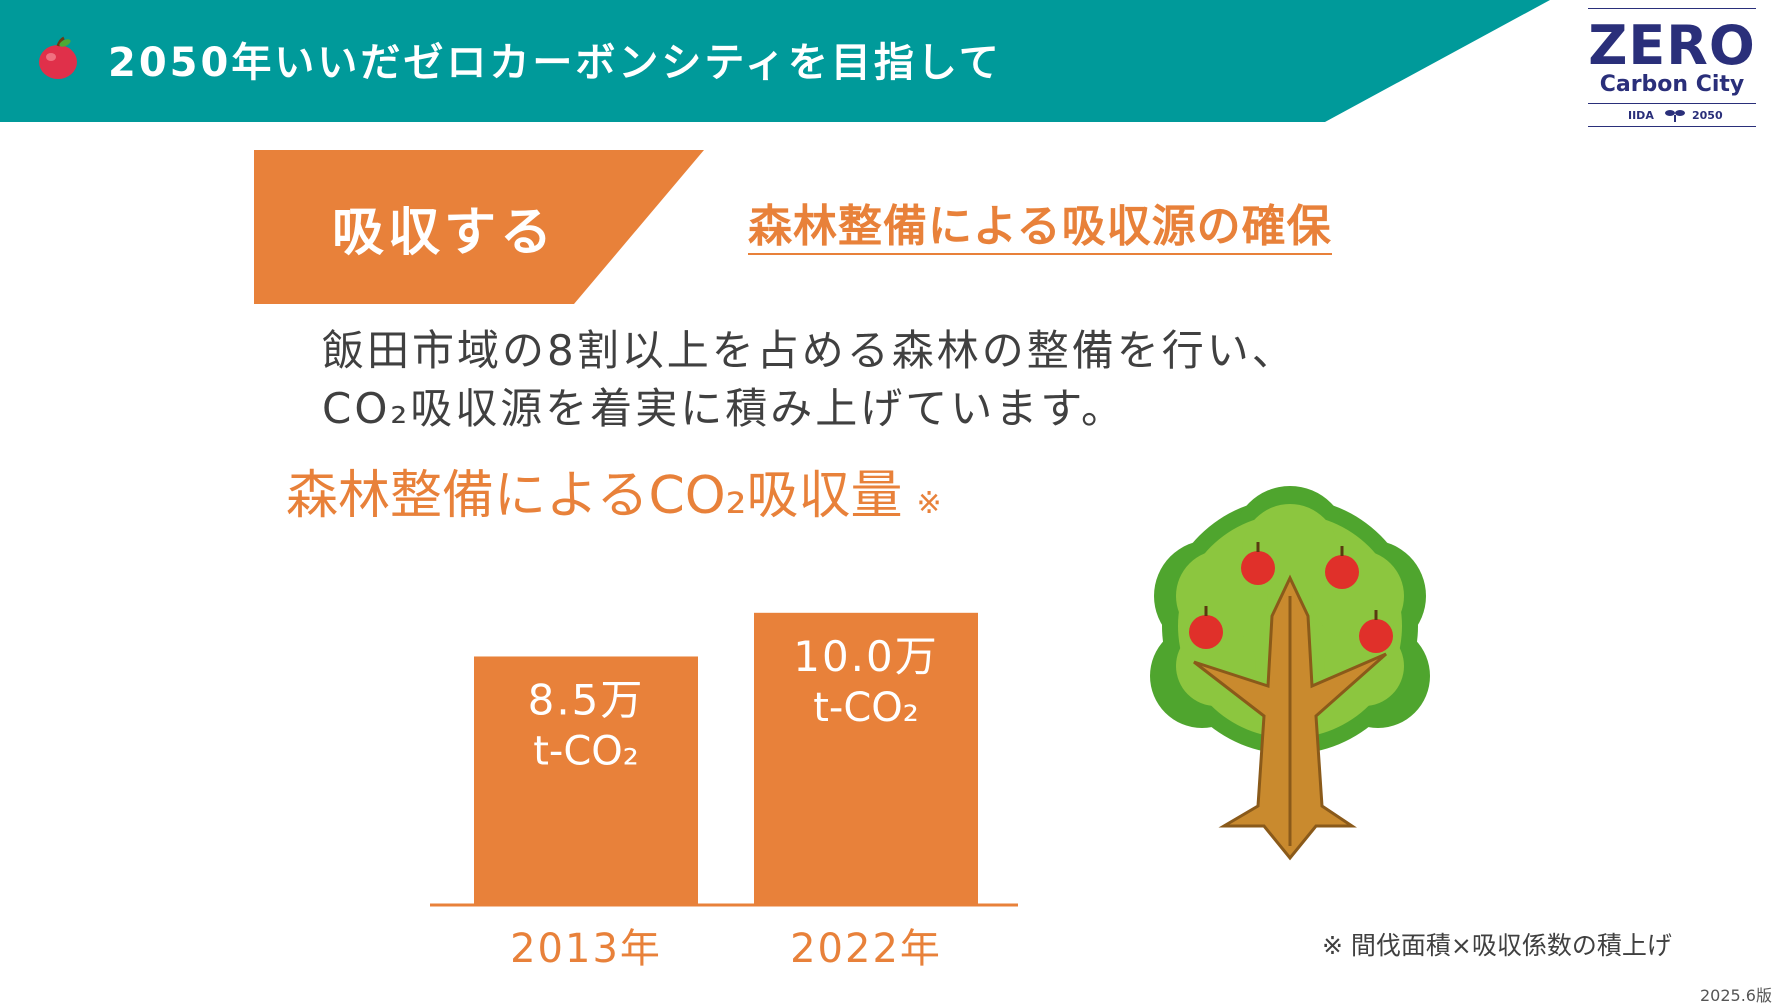  What do you see at coordinates (1290, 717) in the screenshot?
I see `tree-trunk` at bounding box center [1290, 717].